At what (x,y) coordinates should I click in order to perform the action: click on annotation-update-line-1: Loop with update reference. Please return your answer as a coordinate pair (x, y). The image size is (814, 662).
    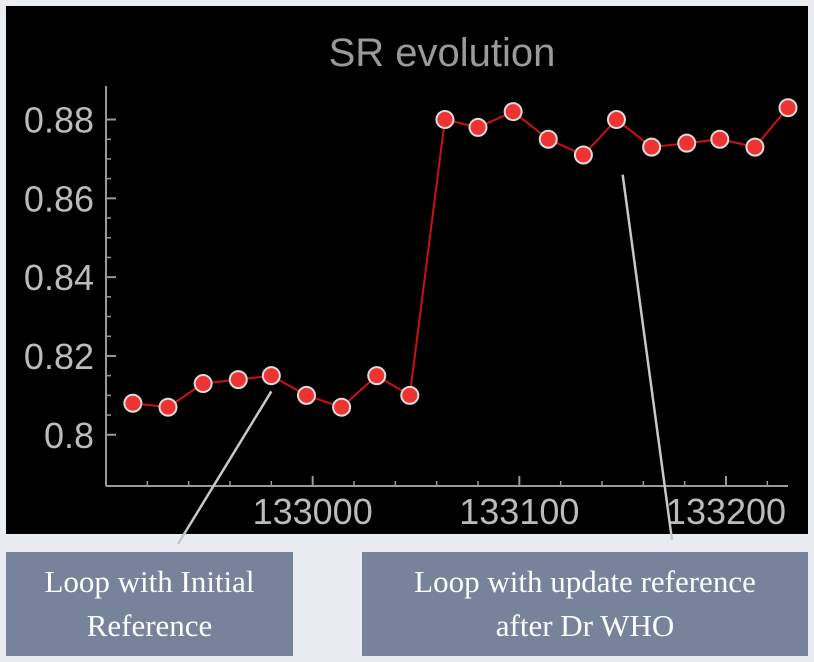
    Looking at the image, I should click on (585, 581).